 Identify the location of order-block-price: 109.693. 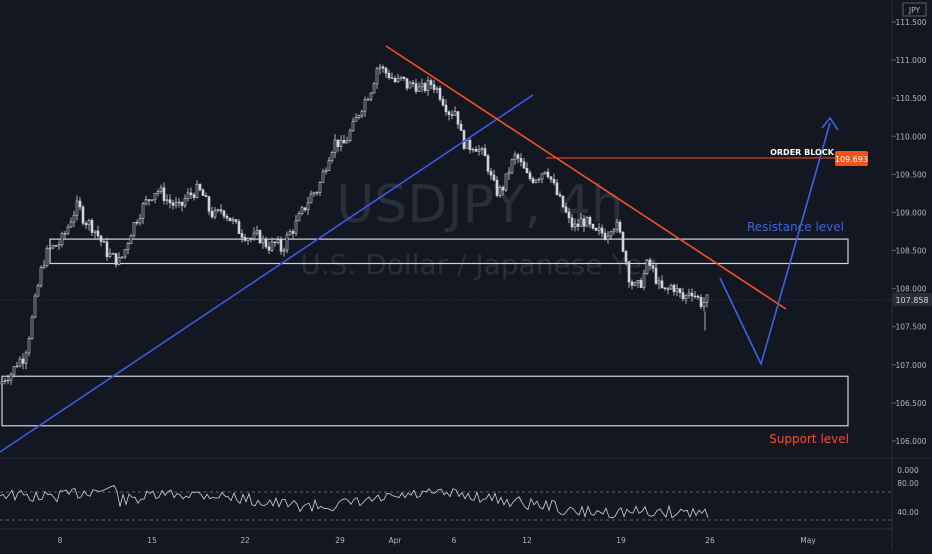
(851, 159).